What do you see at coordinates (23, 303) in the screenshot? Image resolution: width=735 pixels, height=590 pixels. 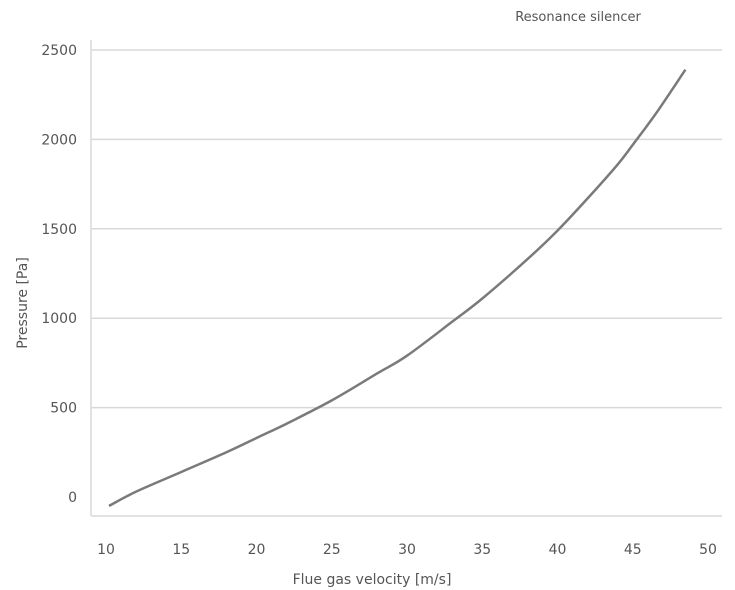 I see `y-axis-title: Pressure [Pa]` at bounding box center [23, 303].